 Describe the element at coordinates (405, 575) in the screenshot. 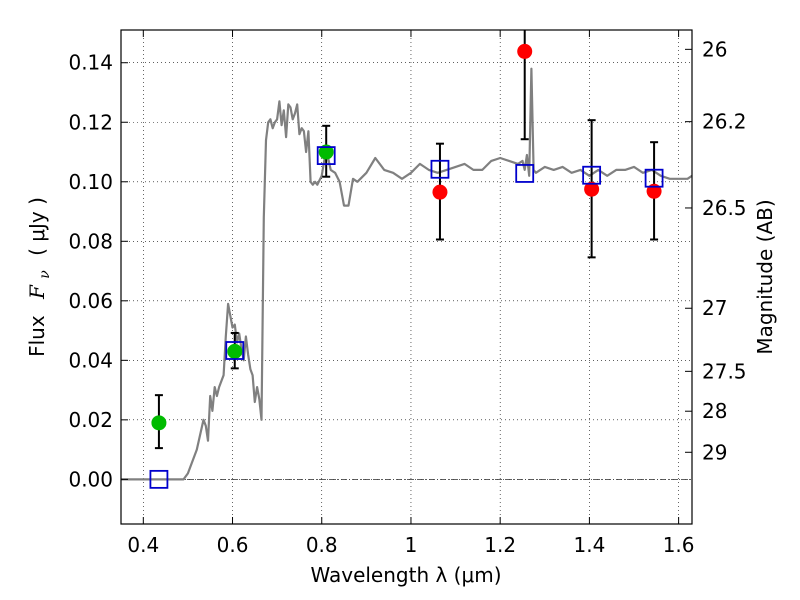

I see `x-axis-label: Wavelength λ (μm)` at that location.